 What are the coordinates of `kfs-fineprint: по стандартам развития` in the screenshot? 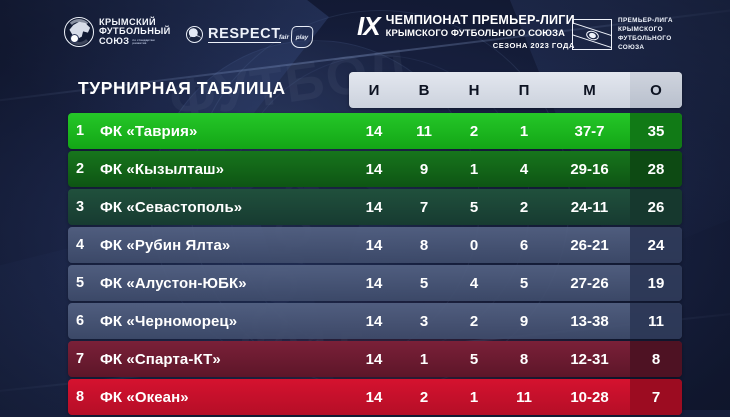 It's located at (143, 41).